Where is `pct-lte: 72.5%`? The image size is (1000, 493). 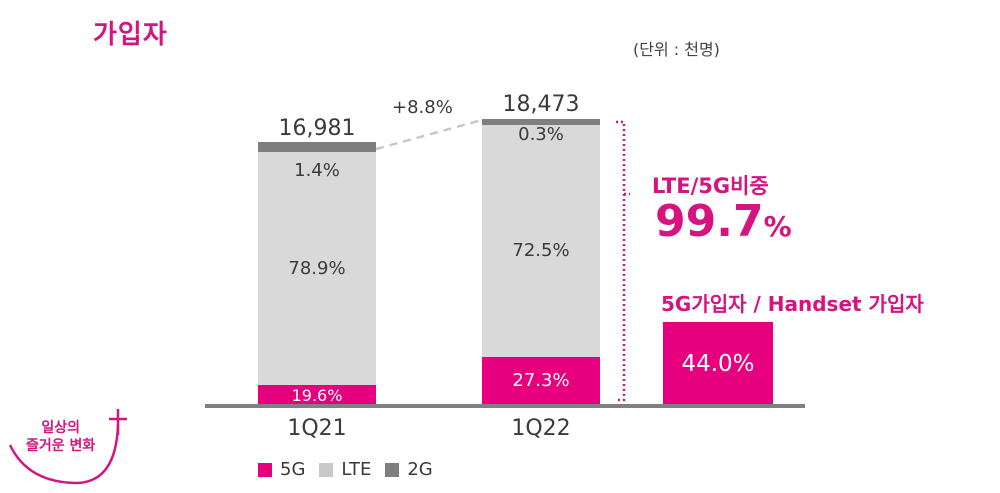
pct-lte: 72.5% is located at coordinates (541, 250).